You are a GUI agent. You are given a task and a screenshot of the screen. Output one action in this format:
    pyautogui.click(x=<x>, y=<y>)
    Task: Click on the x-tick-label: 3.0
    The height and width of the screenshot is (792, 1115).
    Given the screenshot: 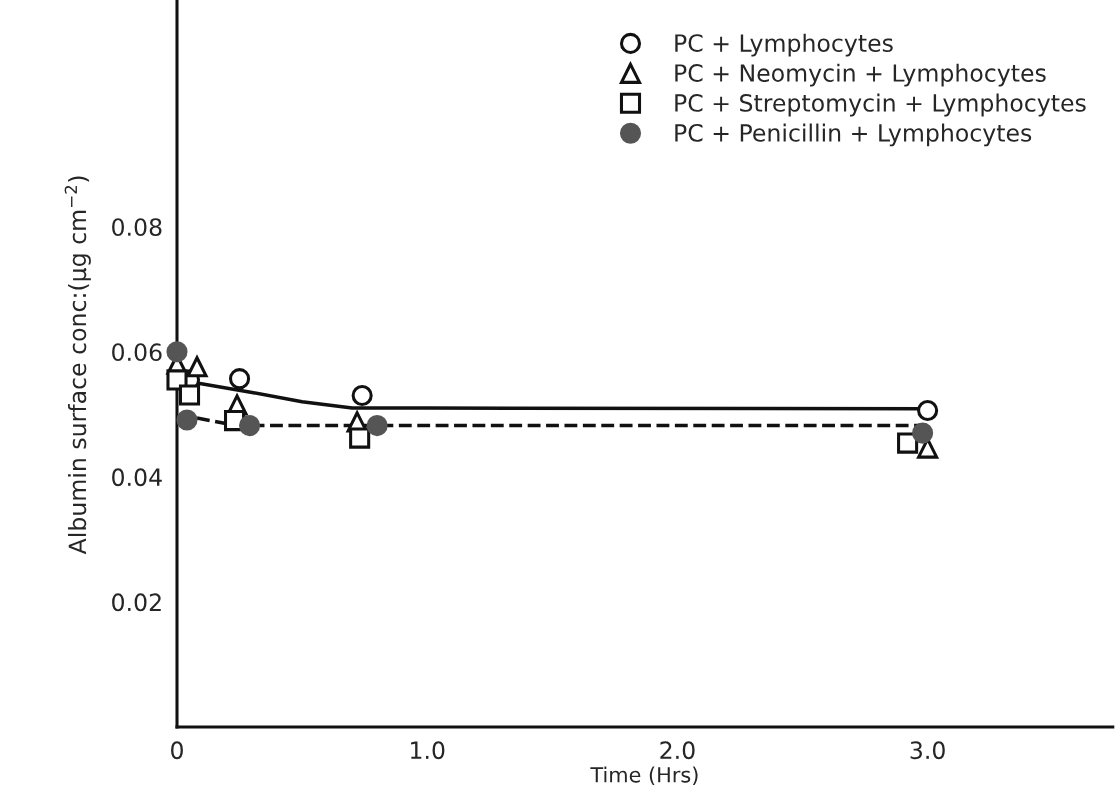 What is the action you would take?
    pyautogui.click(x=927, y=750)
    